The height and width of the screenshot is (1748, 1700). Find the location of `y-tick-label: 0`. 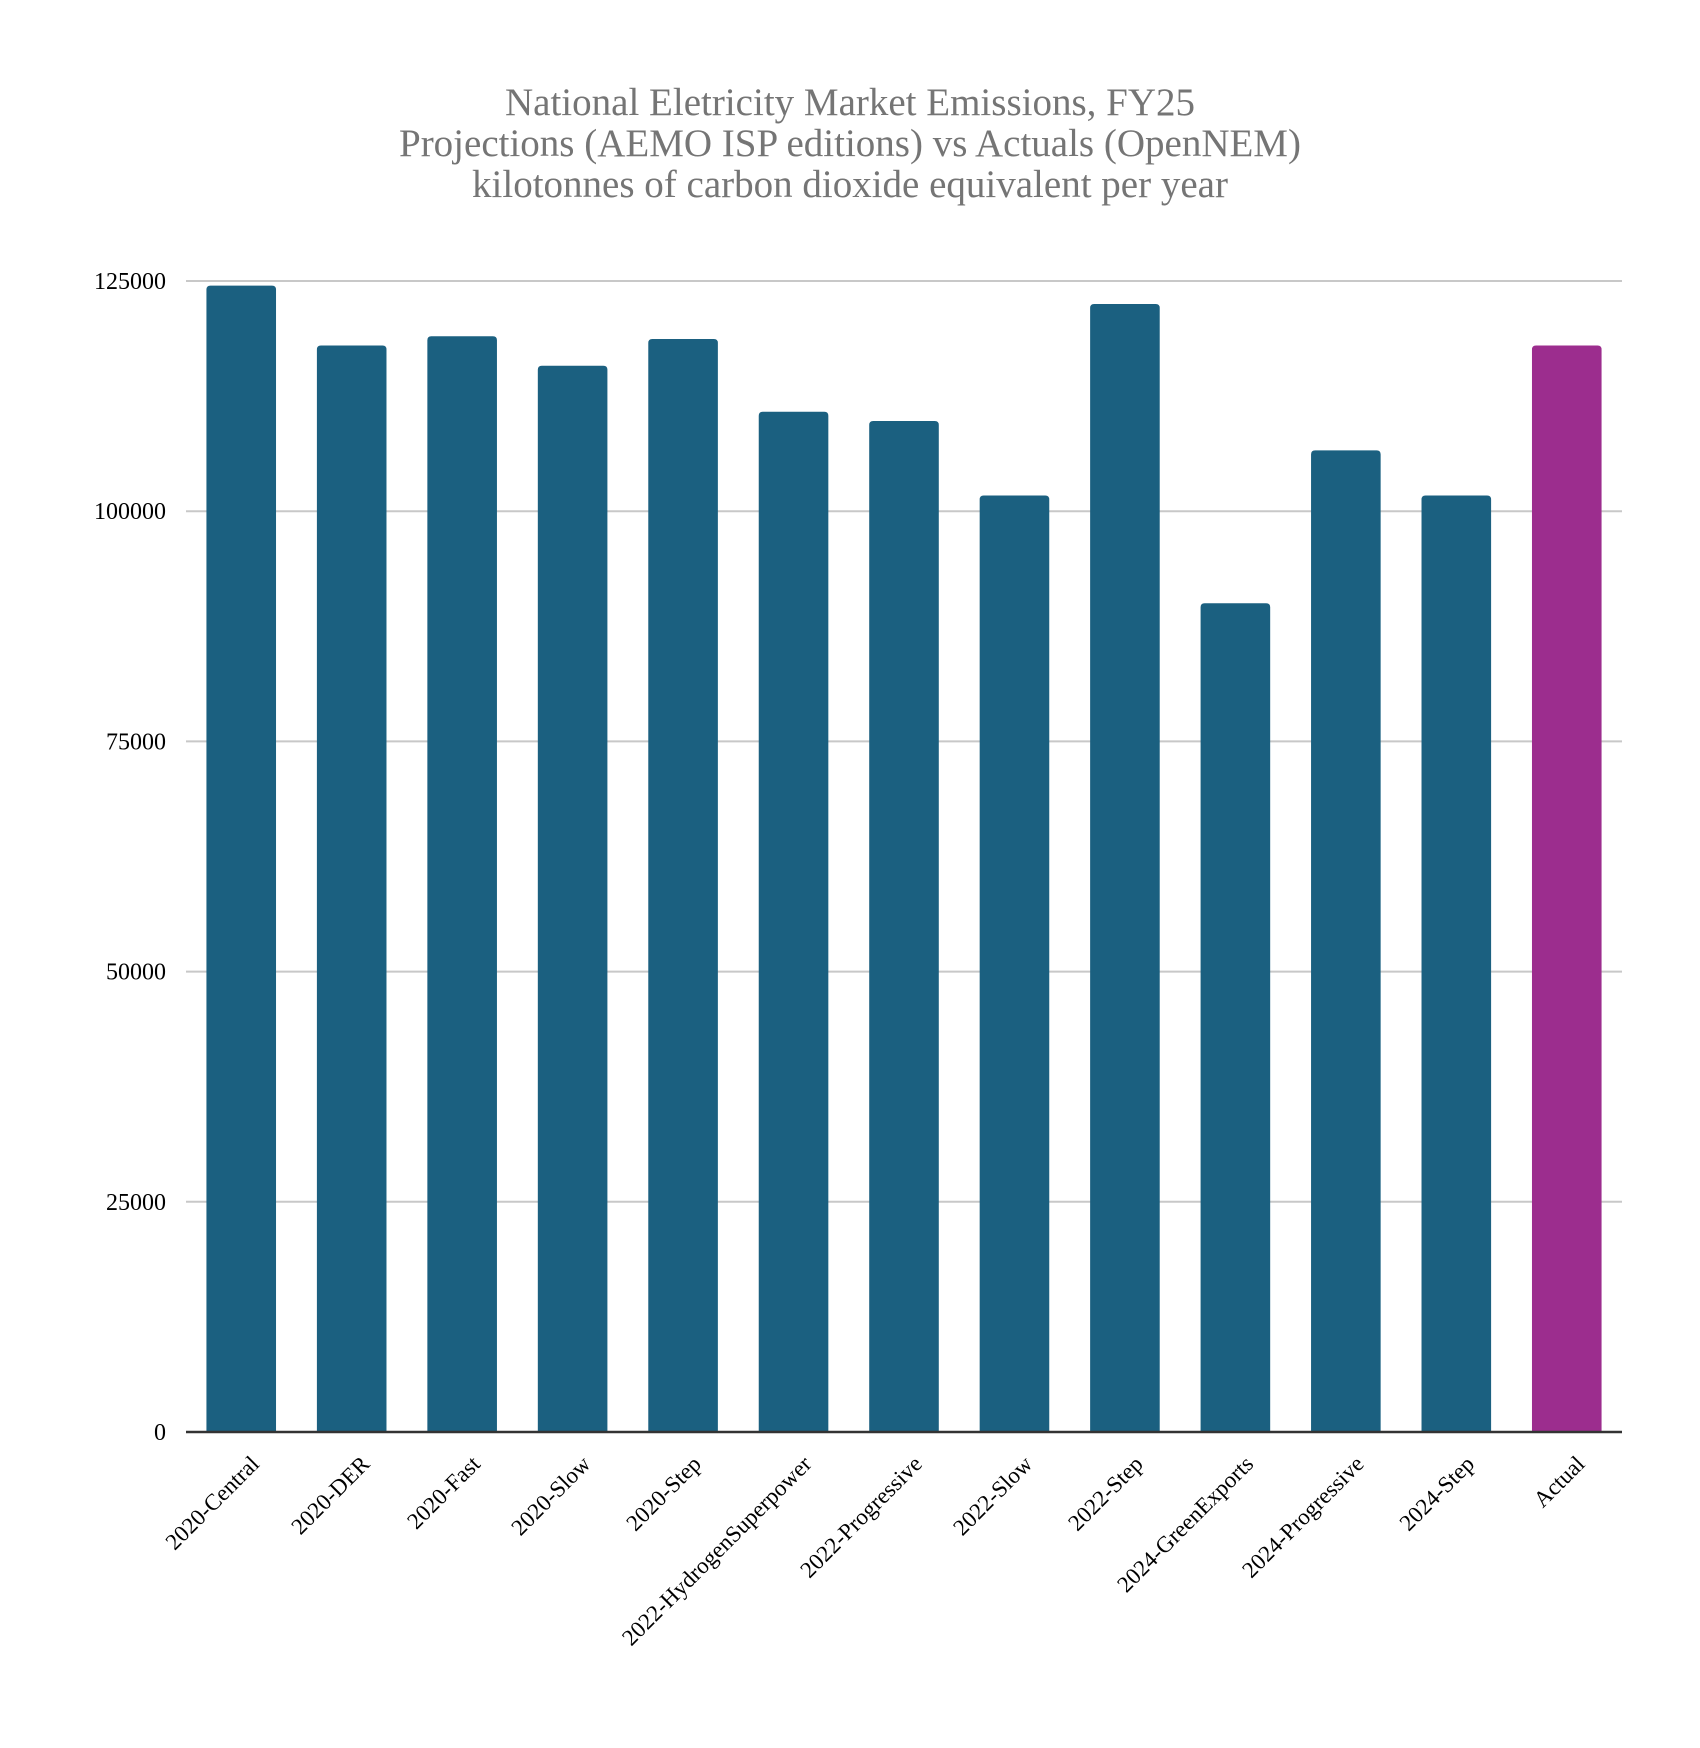

y-tick-label: 0 is located at coordinates (160, 1433).